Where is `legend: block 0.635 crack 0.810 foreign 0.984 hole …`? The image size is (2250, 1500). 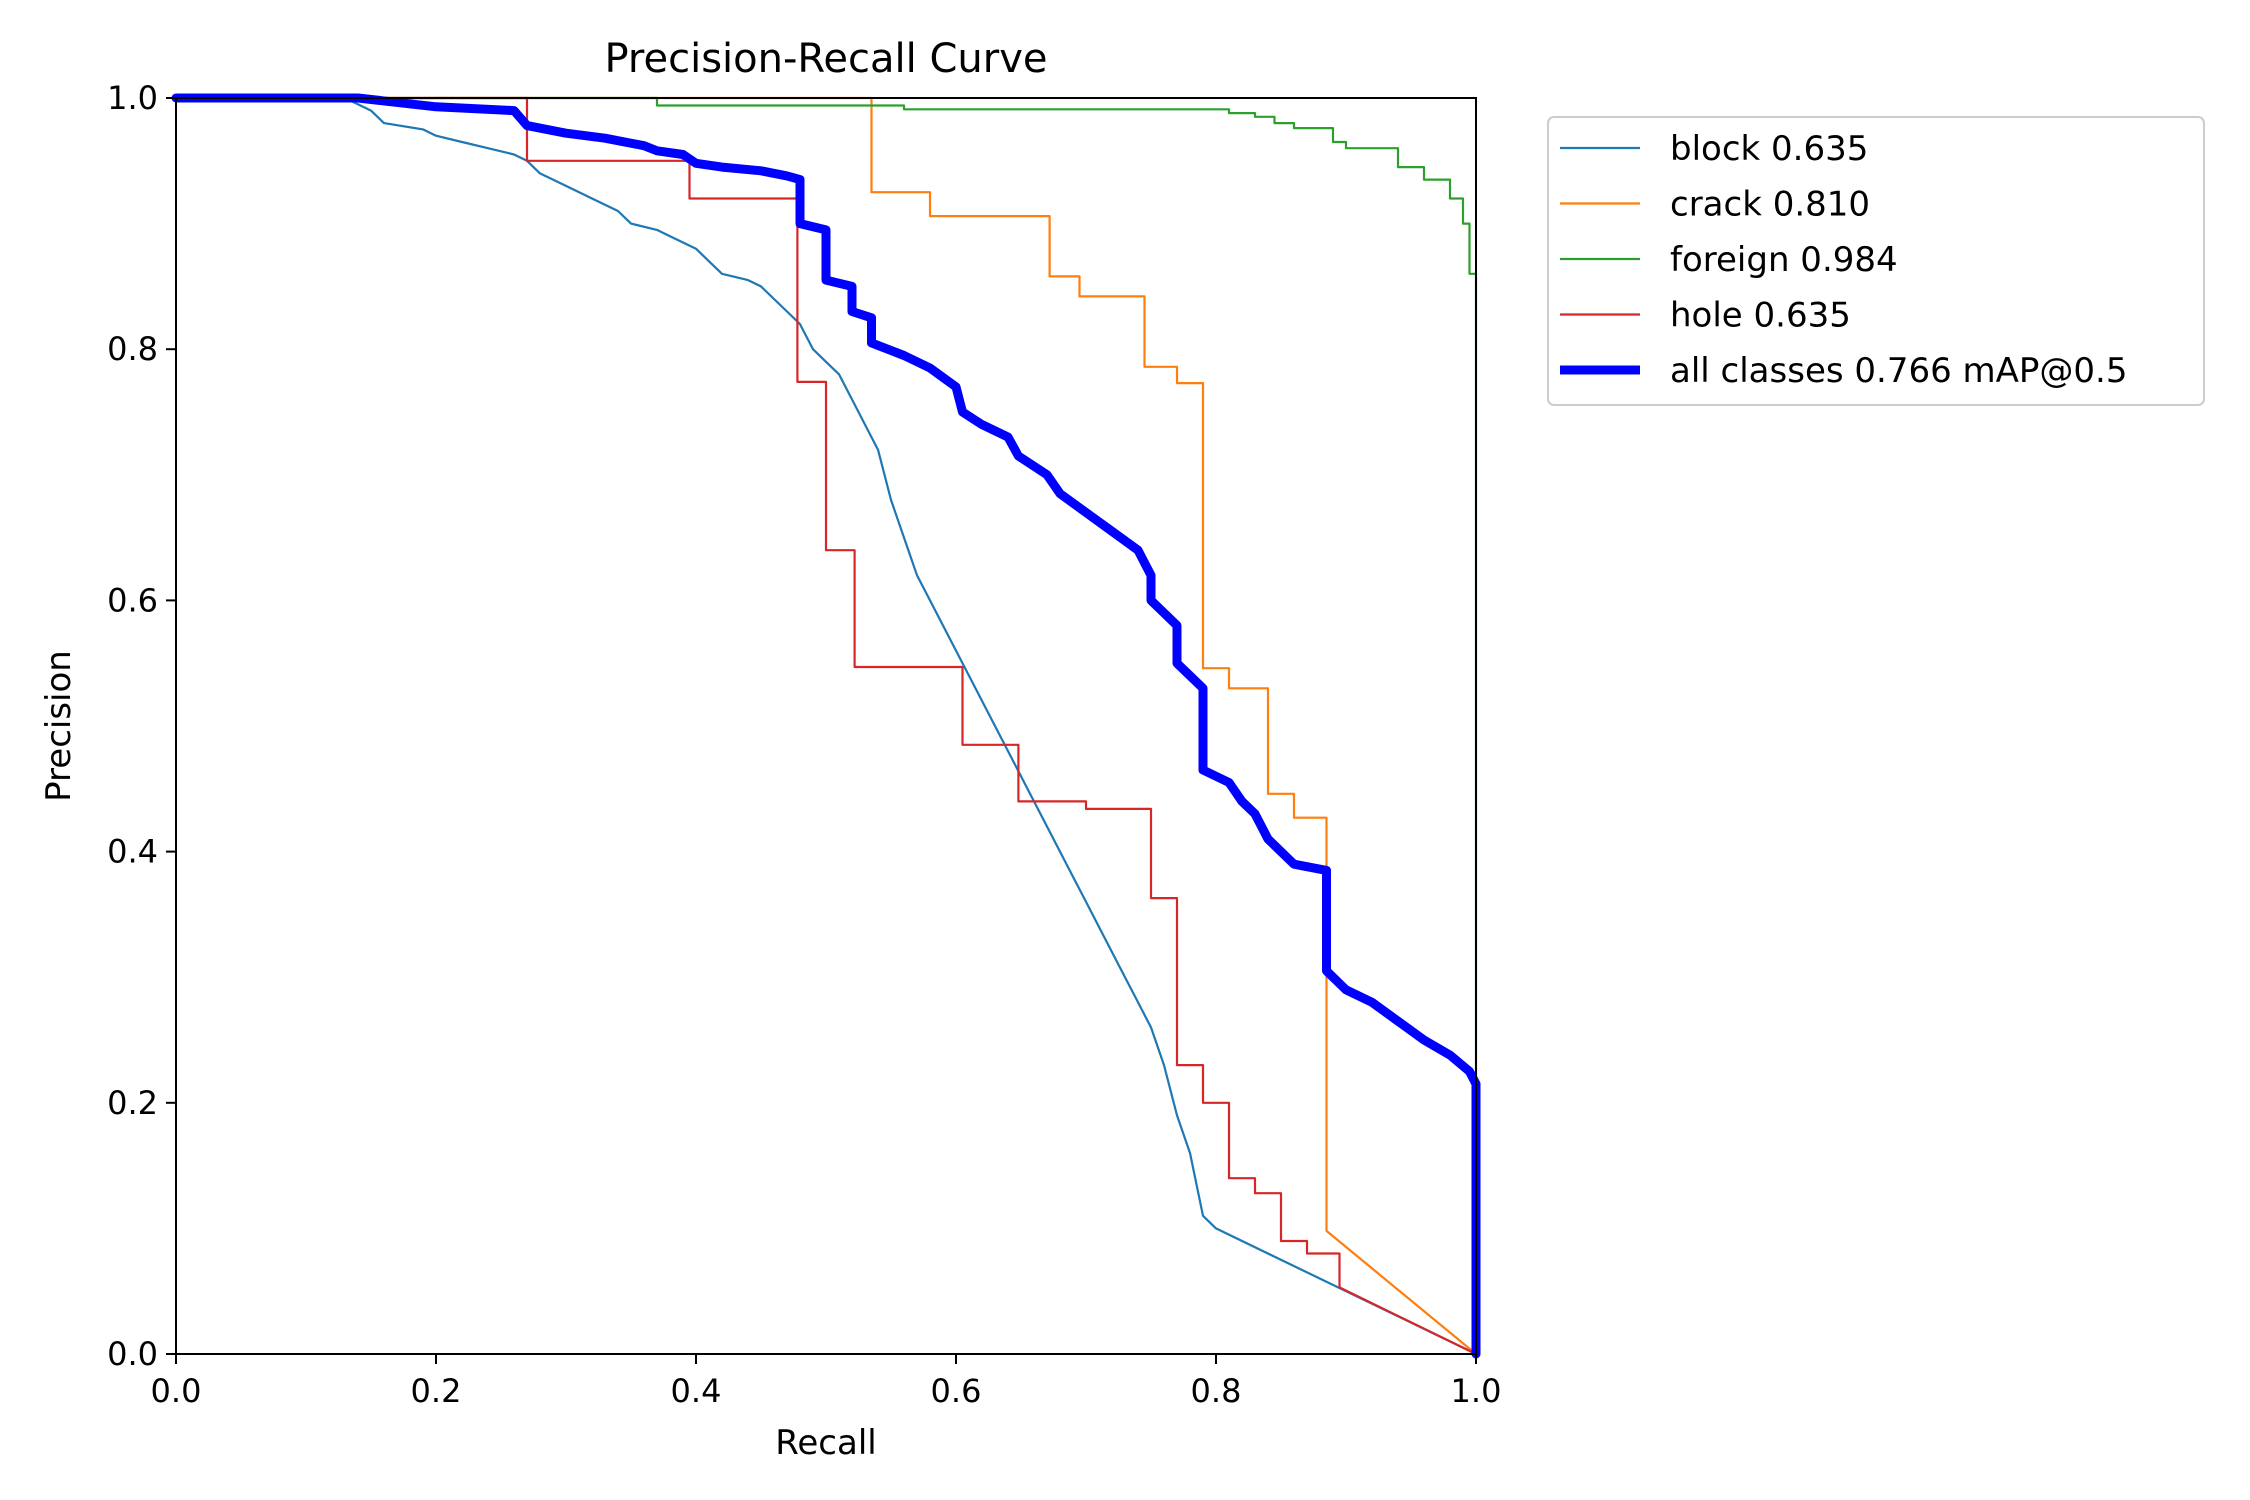 legend: block 0.635 crack 0.810 foreign 0.984 hole … is located at coordinates (1876, 261).